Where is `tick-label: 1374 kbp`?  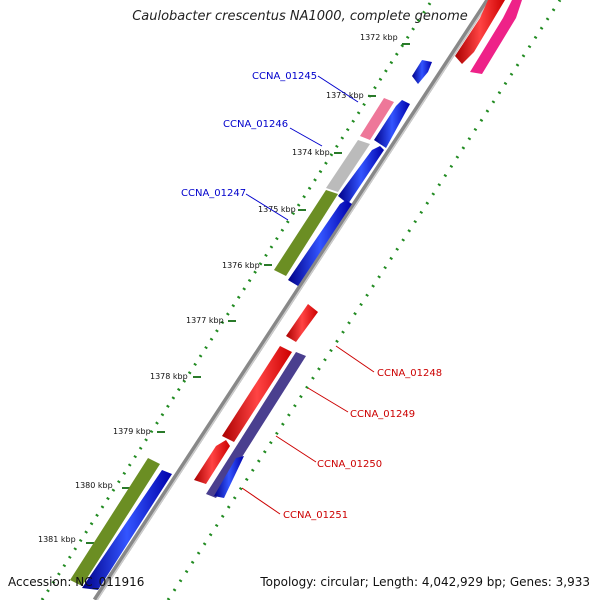
tick-label: 1374 kbp is located at coordinates (311, 152).